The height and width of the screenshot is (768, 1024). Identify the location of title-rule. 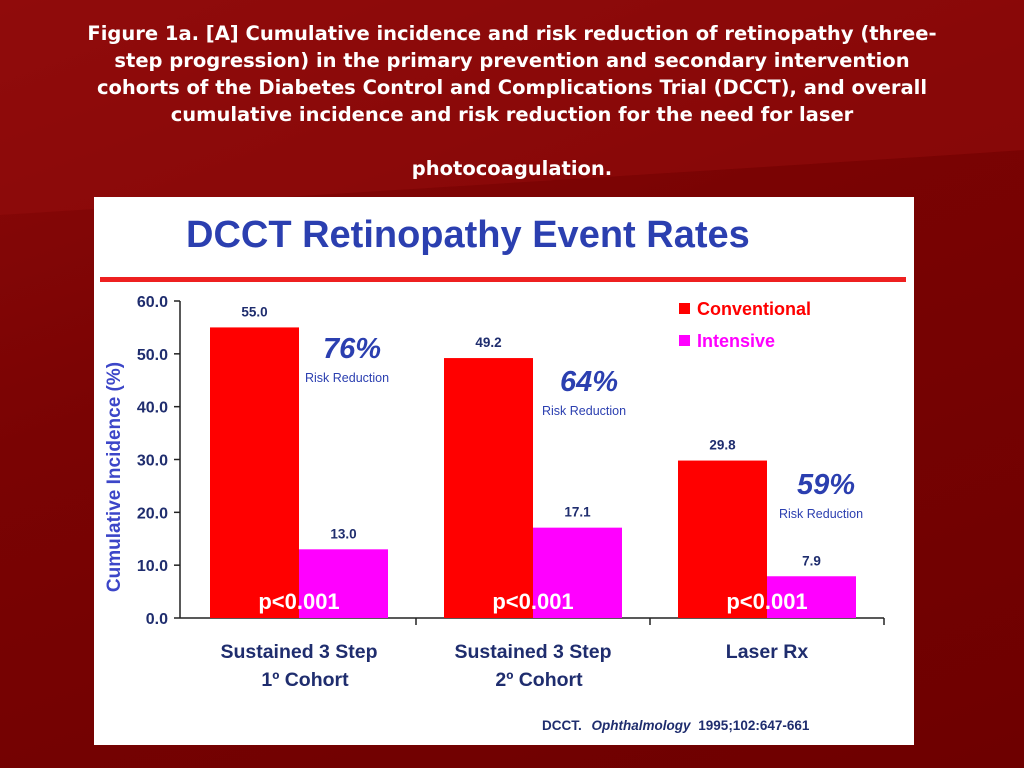
(503, 279).